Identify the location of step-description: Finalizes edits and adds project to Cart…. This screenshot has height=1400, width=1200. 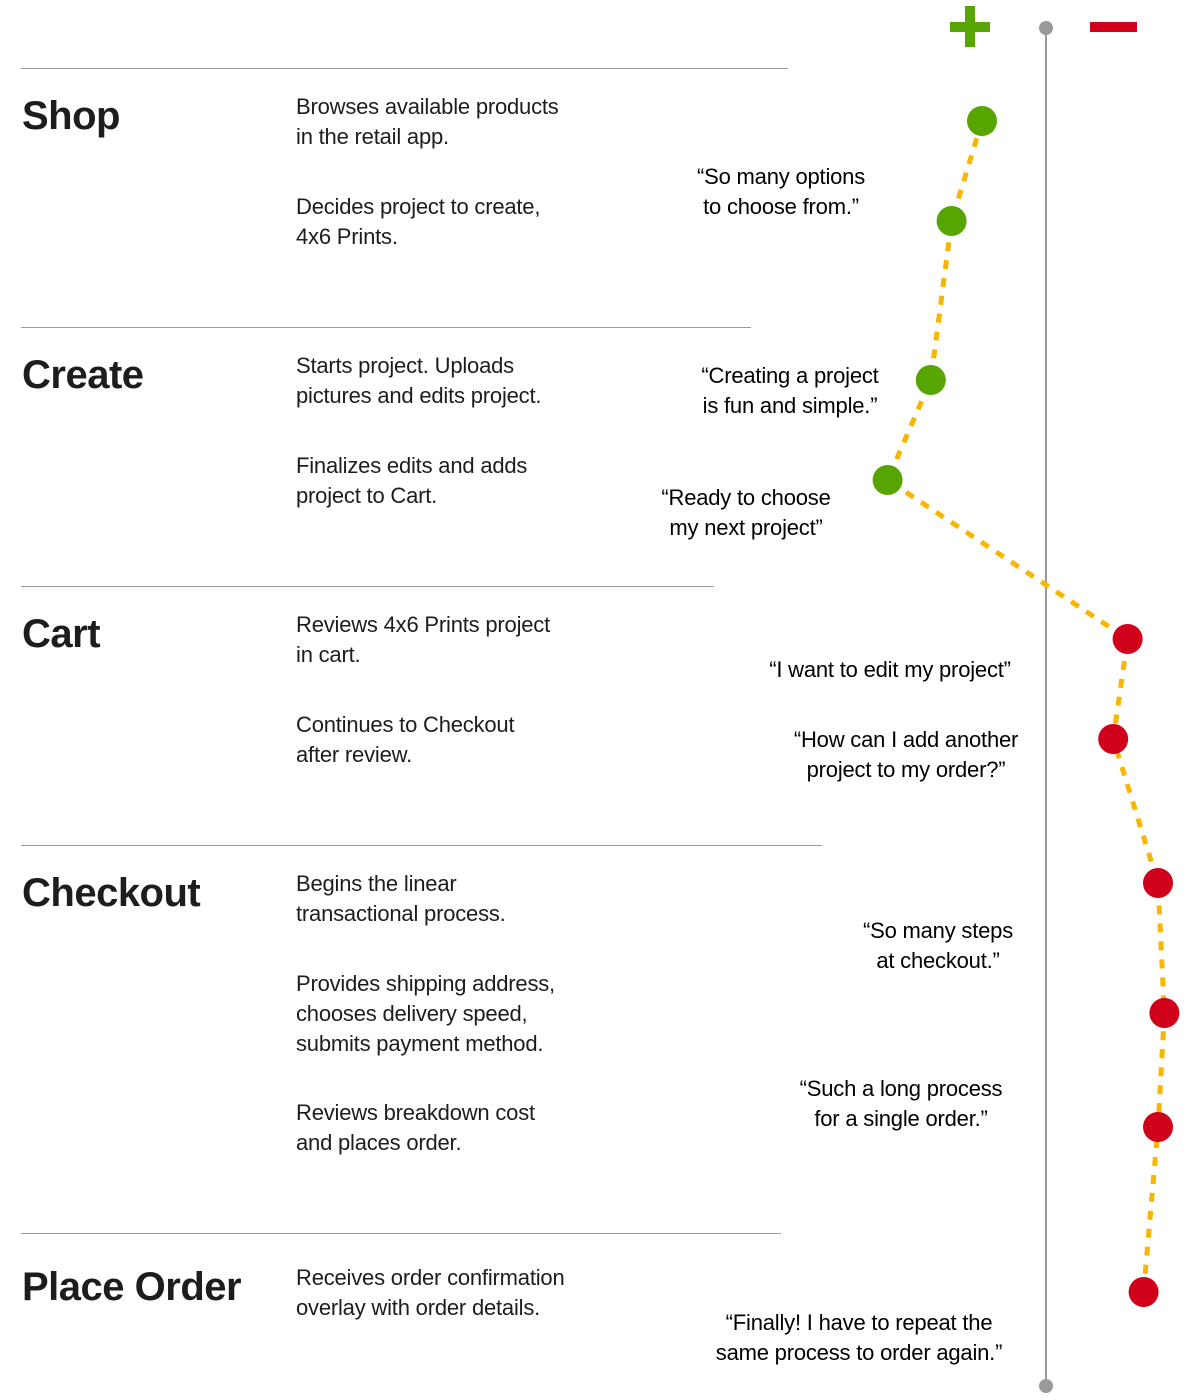
(412, 480).